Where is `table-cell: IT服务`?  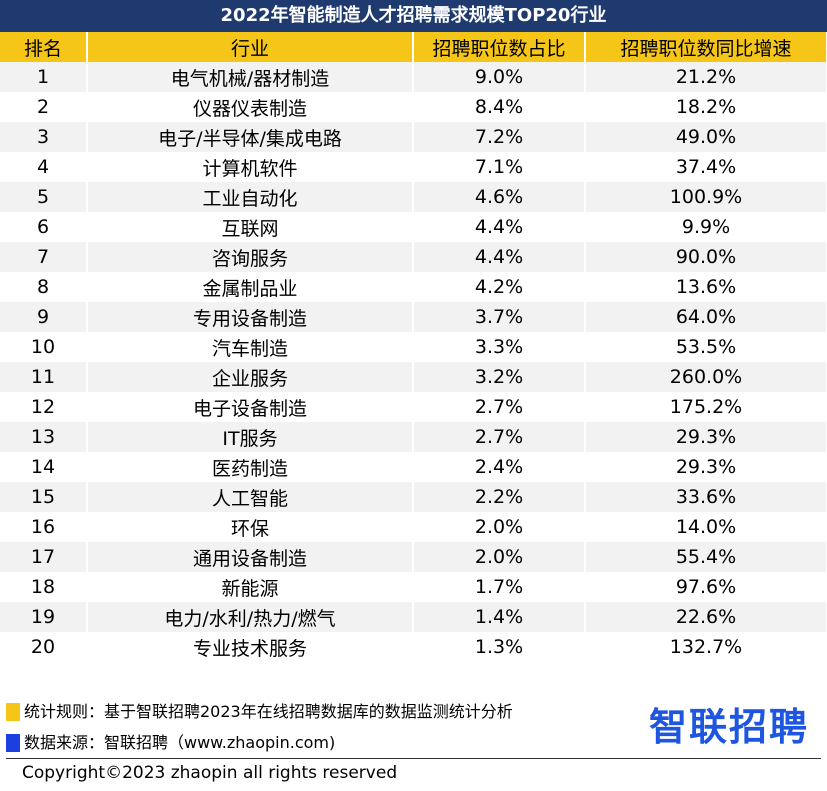
table-cell: IT服务 is located at coordinates (250, 437).